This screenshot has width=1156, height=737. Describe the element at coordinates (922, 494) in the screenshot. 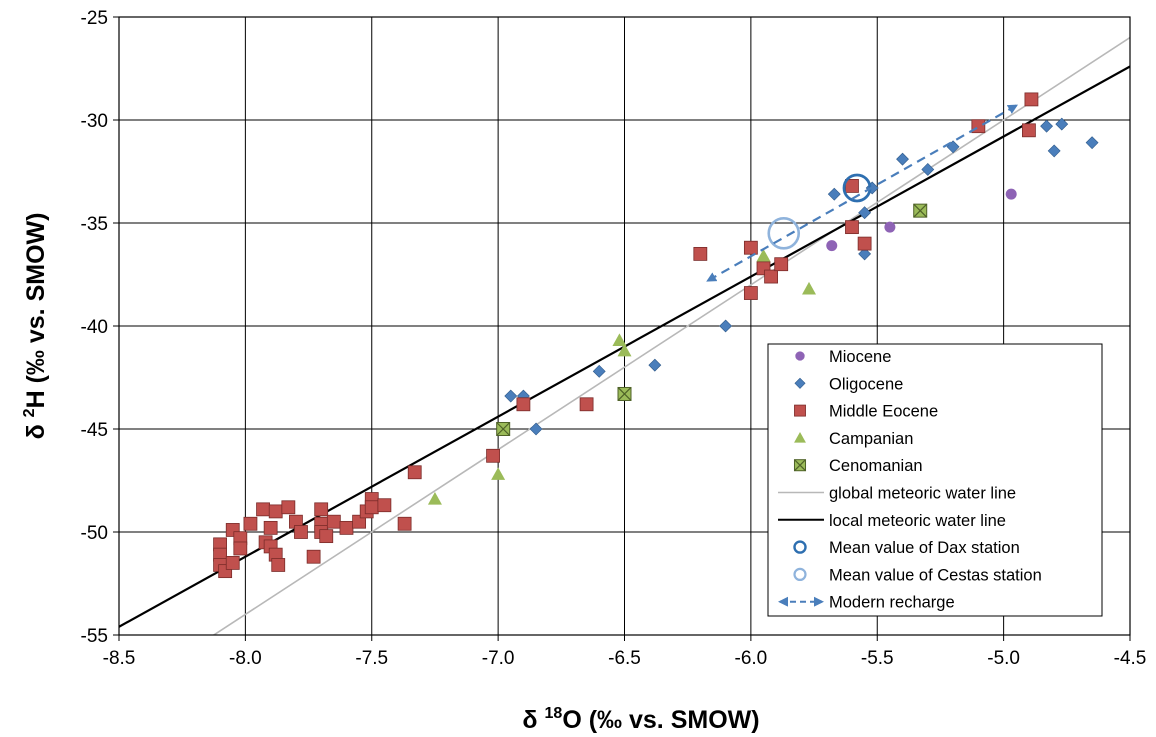

I see `legend-global-meteoric-water-line-label: global meteoric water line` at that location.